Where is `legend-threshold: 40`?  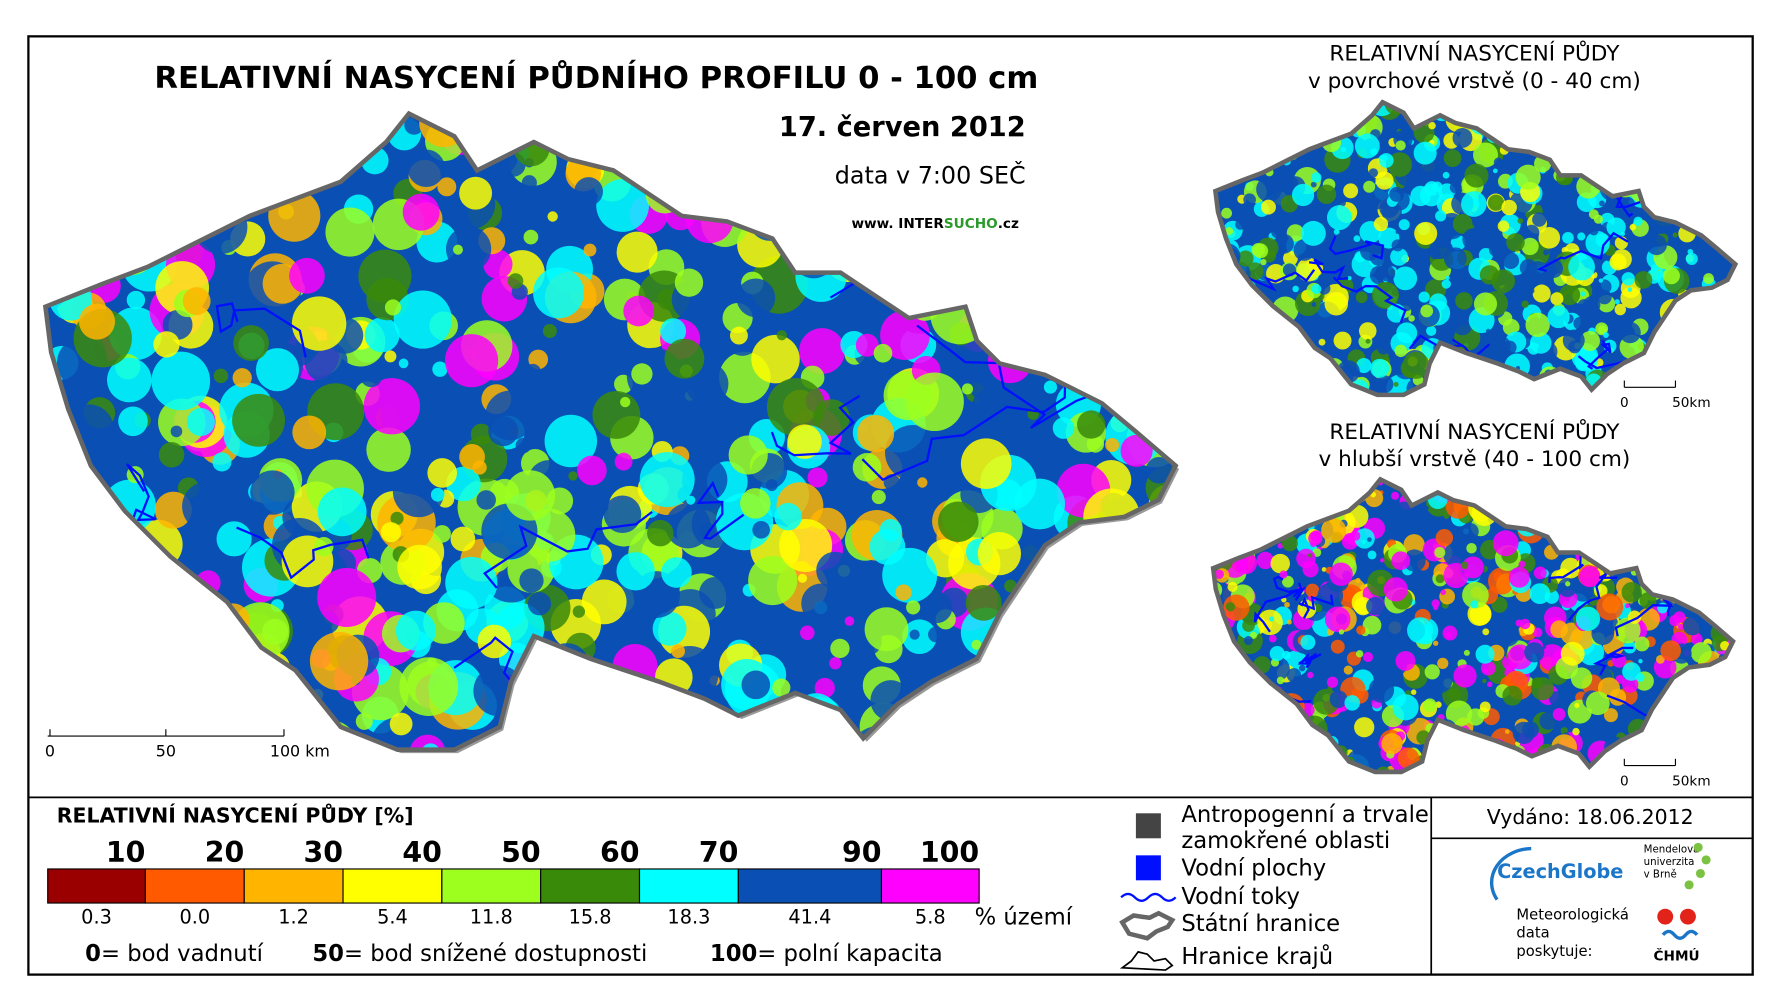
legend-threshold: 40 is located at coordinates (421, 852).